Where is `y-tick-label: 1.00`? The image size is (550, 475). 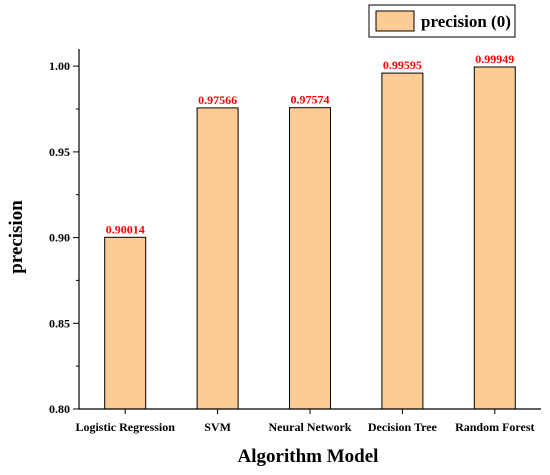 y-tick-label: 1.00 is located at coordinates (59, 66).